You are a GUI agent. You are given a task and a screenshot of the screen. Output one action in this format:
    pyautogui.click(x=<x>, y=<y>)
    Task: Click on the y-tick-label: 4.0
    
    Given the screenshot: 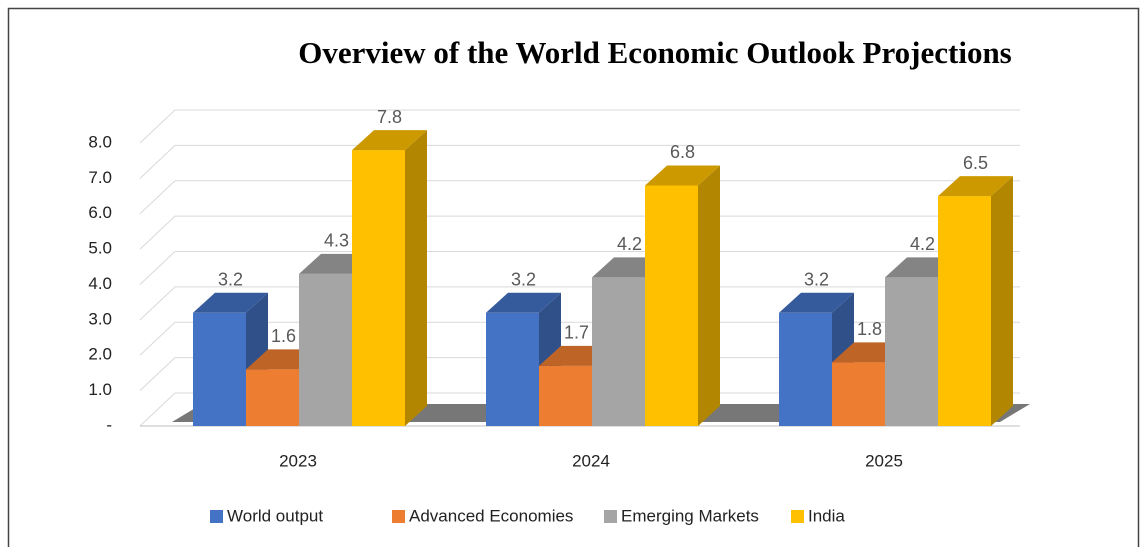 What is the action you would take?
    pyautogui.click(x=100, y=283)
    